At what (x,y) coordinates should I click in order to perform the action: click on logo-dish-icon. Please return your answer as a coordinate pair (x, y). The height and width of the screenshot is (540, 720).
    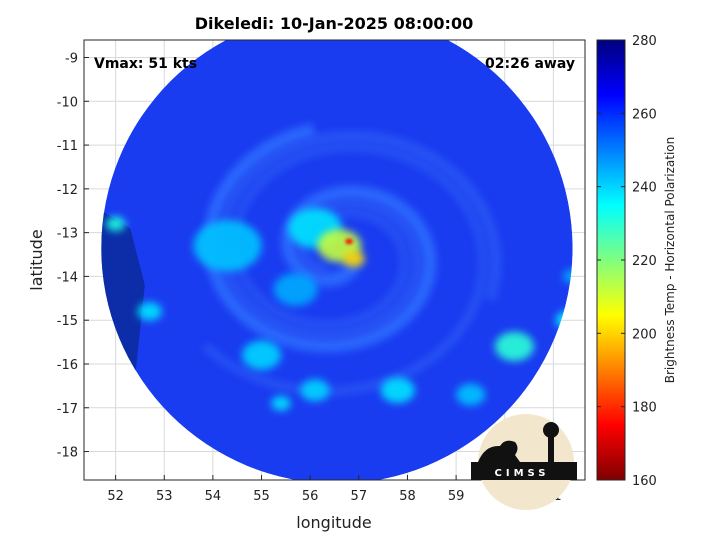
    Looking at the image, I should click on (499, 451).